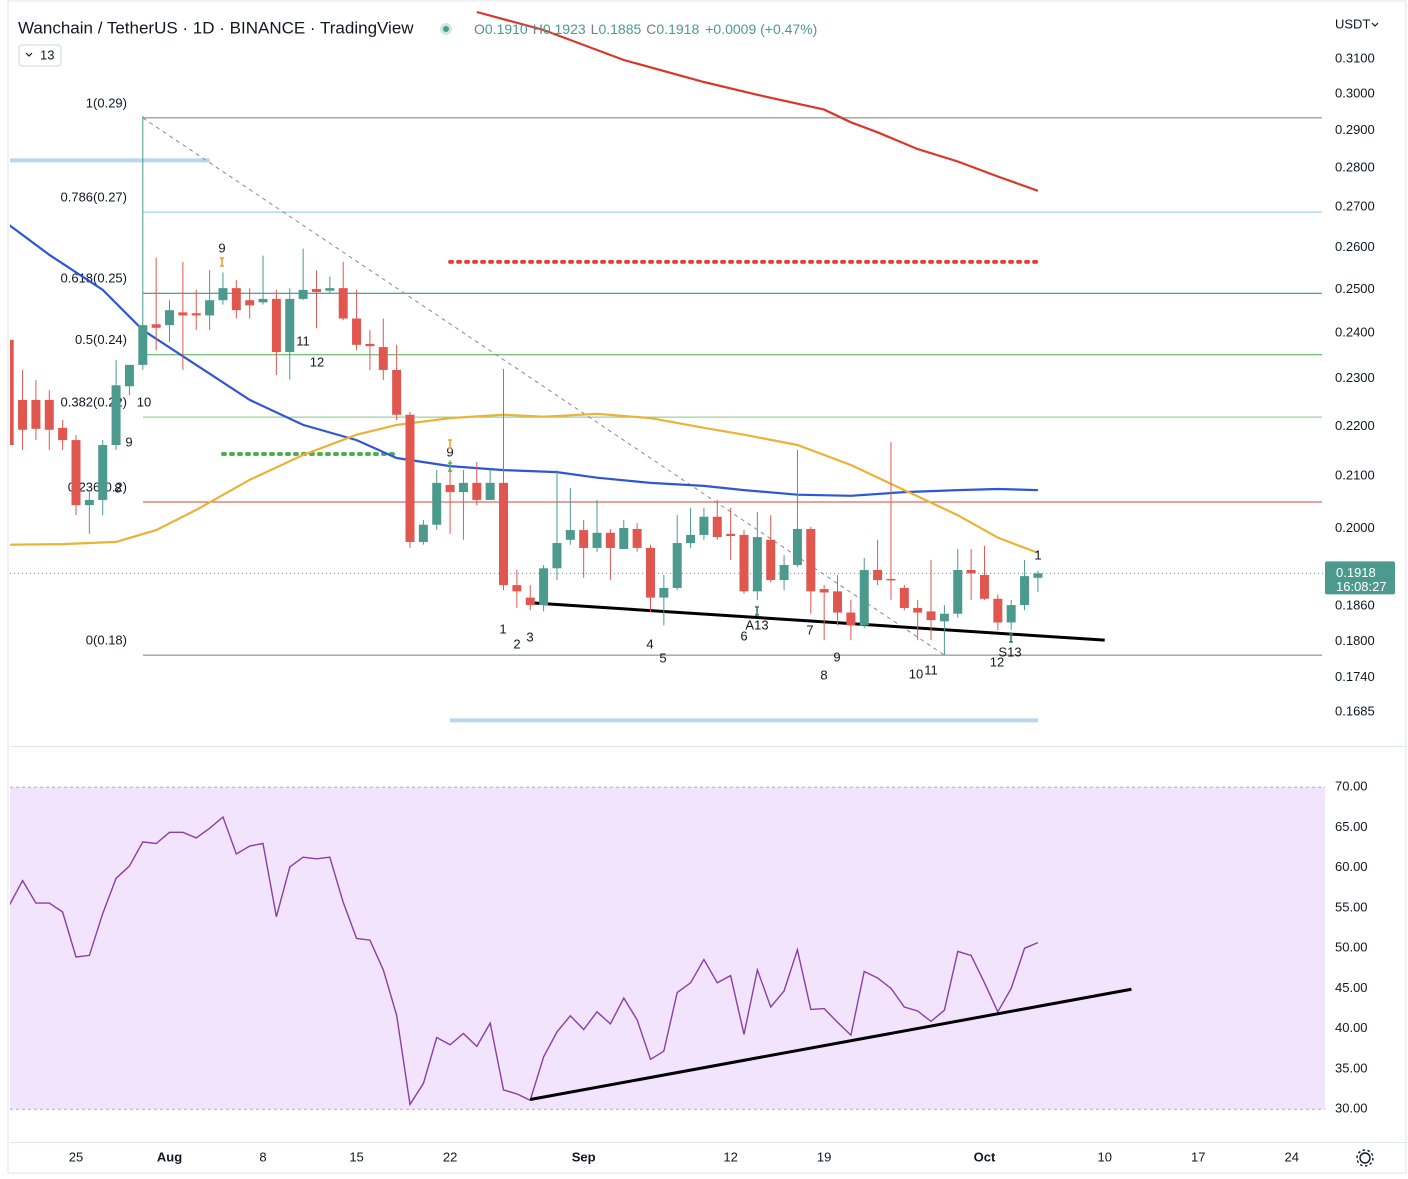  I want to click on y-tick-label: 0.1685, so click(1355, 711).